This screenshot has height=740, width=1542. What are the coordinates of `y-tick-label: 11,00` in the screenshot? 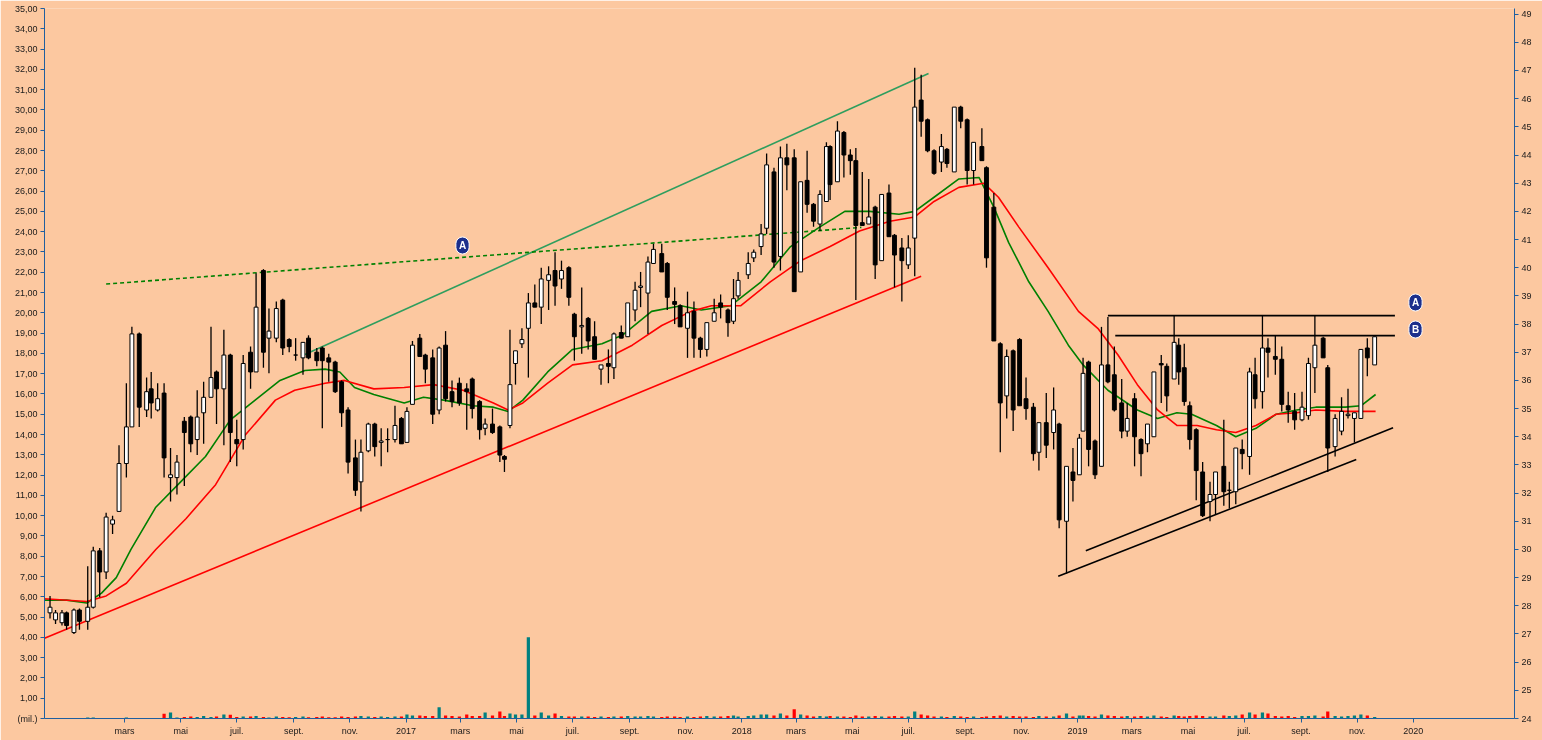 It's located at (26, 495).